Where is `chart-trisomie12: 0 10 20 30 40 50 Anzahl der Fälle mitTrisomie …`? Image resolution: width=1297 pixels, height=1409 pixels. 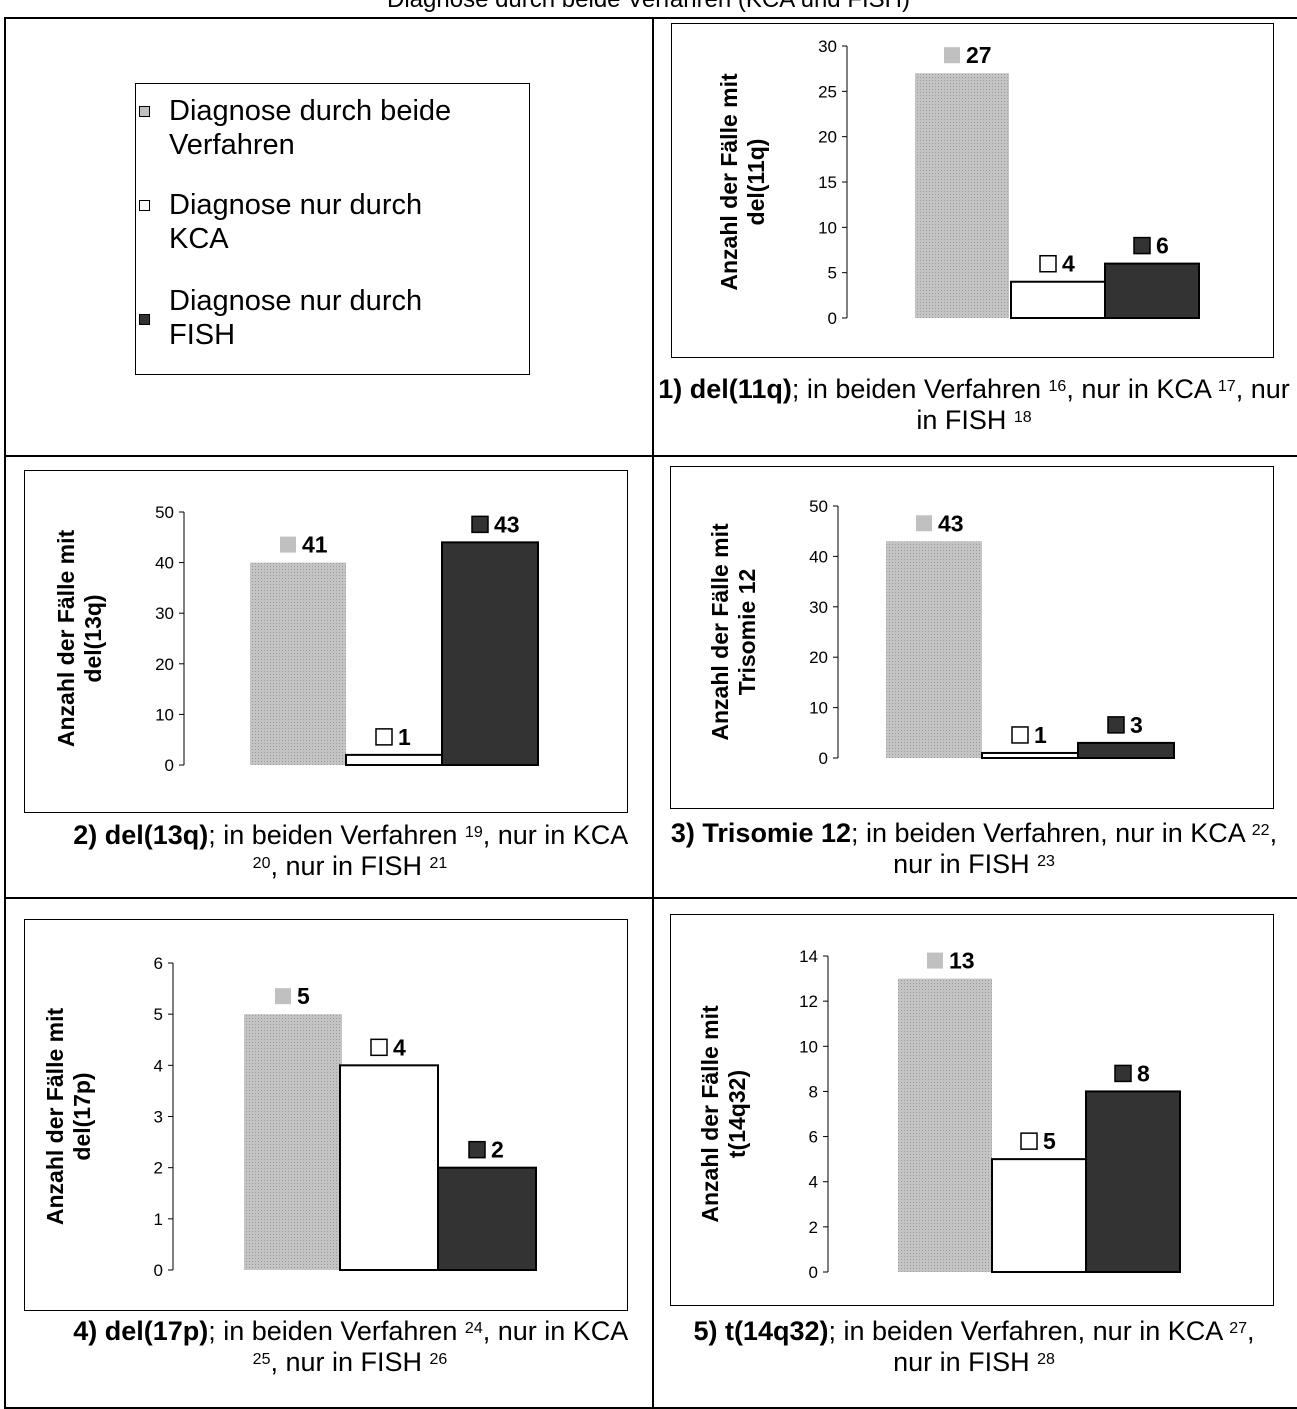 chart-trisomie12: 0 10 20 30 40 50 Anzahl der Fälle mitTrisomie … is located at coordinates (972, 637).